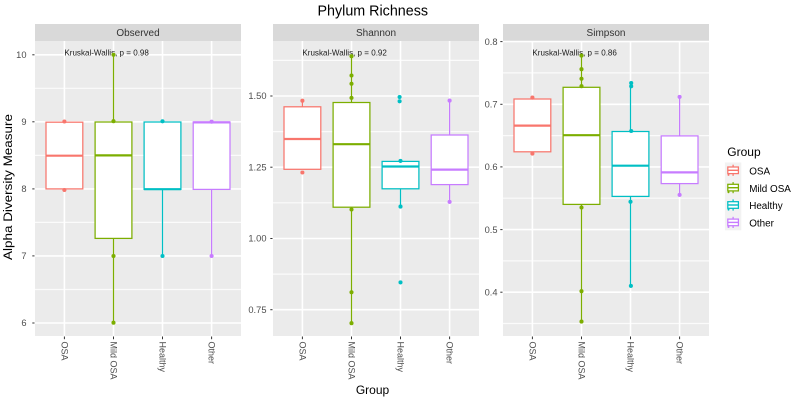 Image resolution: width=800 pixels, height=405 pixels. Describe the element at coordinates (574, 53) in the screenshot. I see `svg-text: Kruskal-Wallis, p = 0.86` at that location.